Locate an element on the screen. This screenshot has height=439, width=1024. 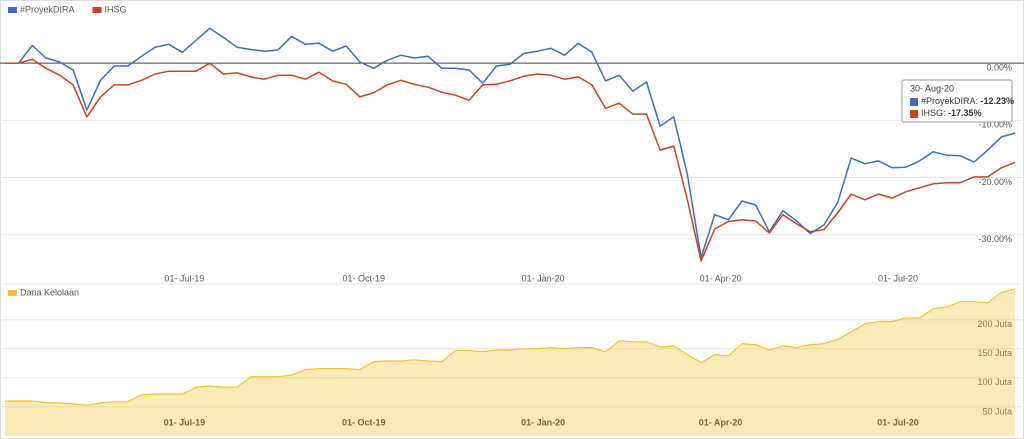
legend-label: Dana Kelolaan is located at coordinates (49, 292).